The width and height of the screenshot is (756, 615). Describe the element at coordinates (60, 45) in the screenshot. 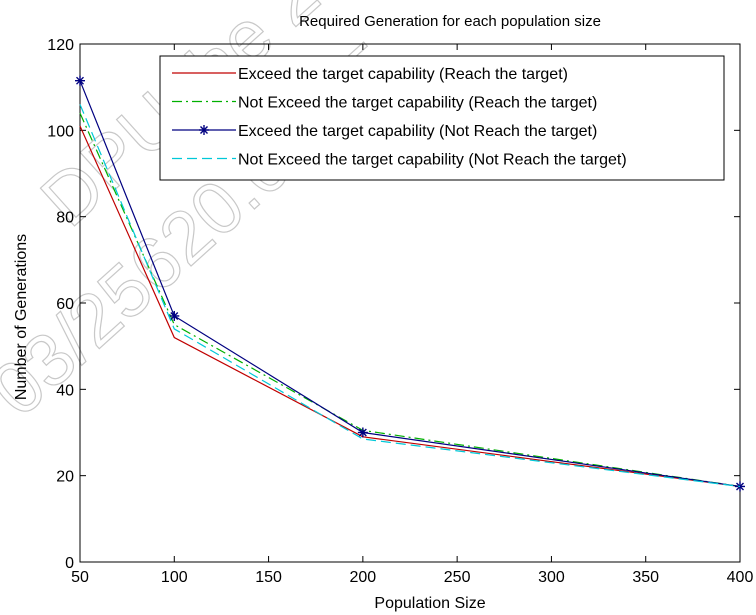

I see `y-tick-label: 120` at that location.